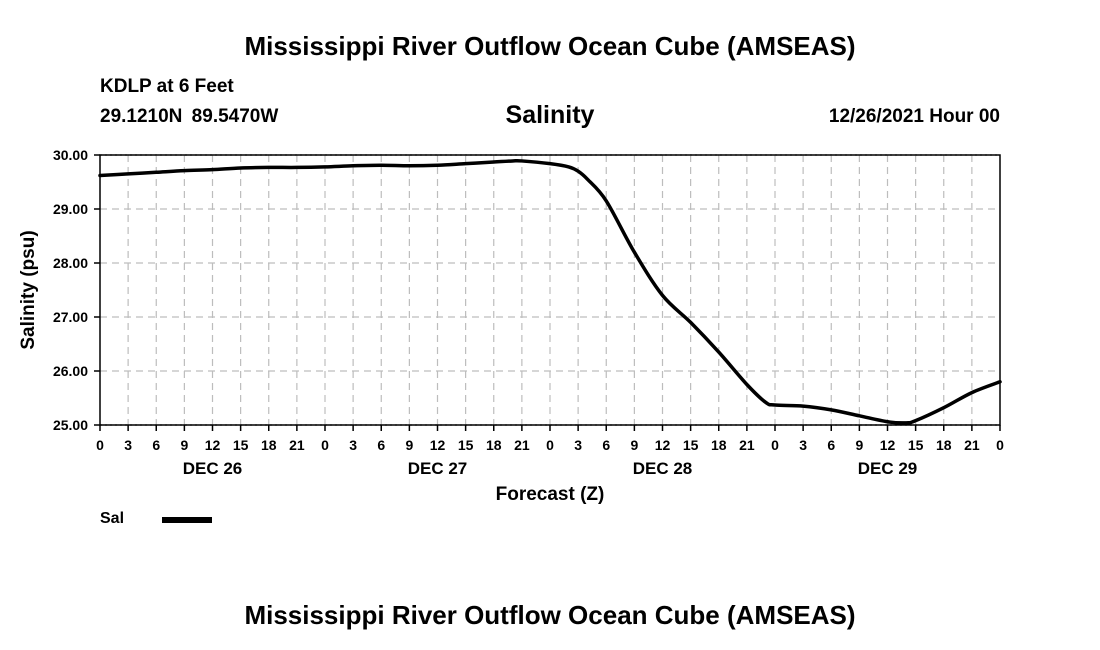 This screenshot has height=650, width=1100. I want to click on variable-title: Salinity, so click(550, 115).